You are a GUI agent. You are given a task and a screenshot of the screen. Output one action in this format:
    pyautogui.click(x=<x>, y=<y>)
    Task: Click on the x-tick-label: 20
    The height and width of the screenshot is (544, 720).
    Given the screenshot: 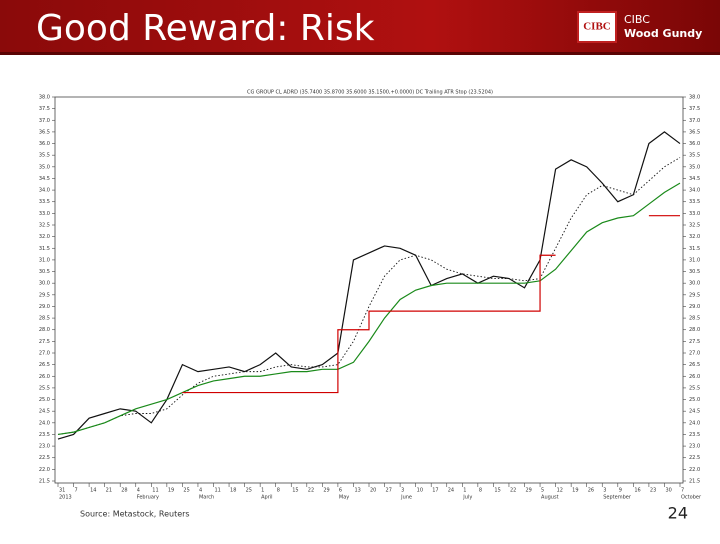 What is the action you would take?
    pyautogui.click(x=373, y=491)
    